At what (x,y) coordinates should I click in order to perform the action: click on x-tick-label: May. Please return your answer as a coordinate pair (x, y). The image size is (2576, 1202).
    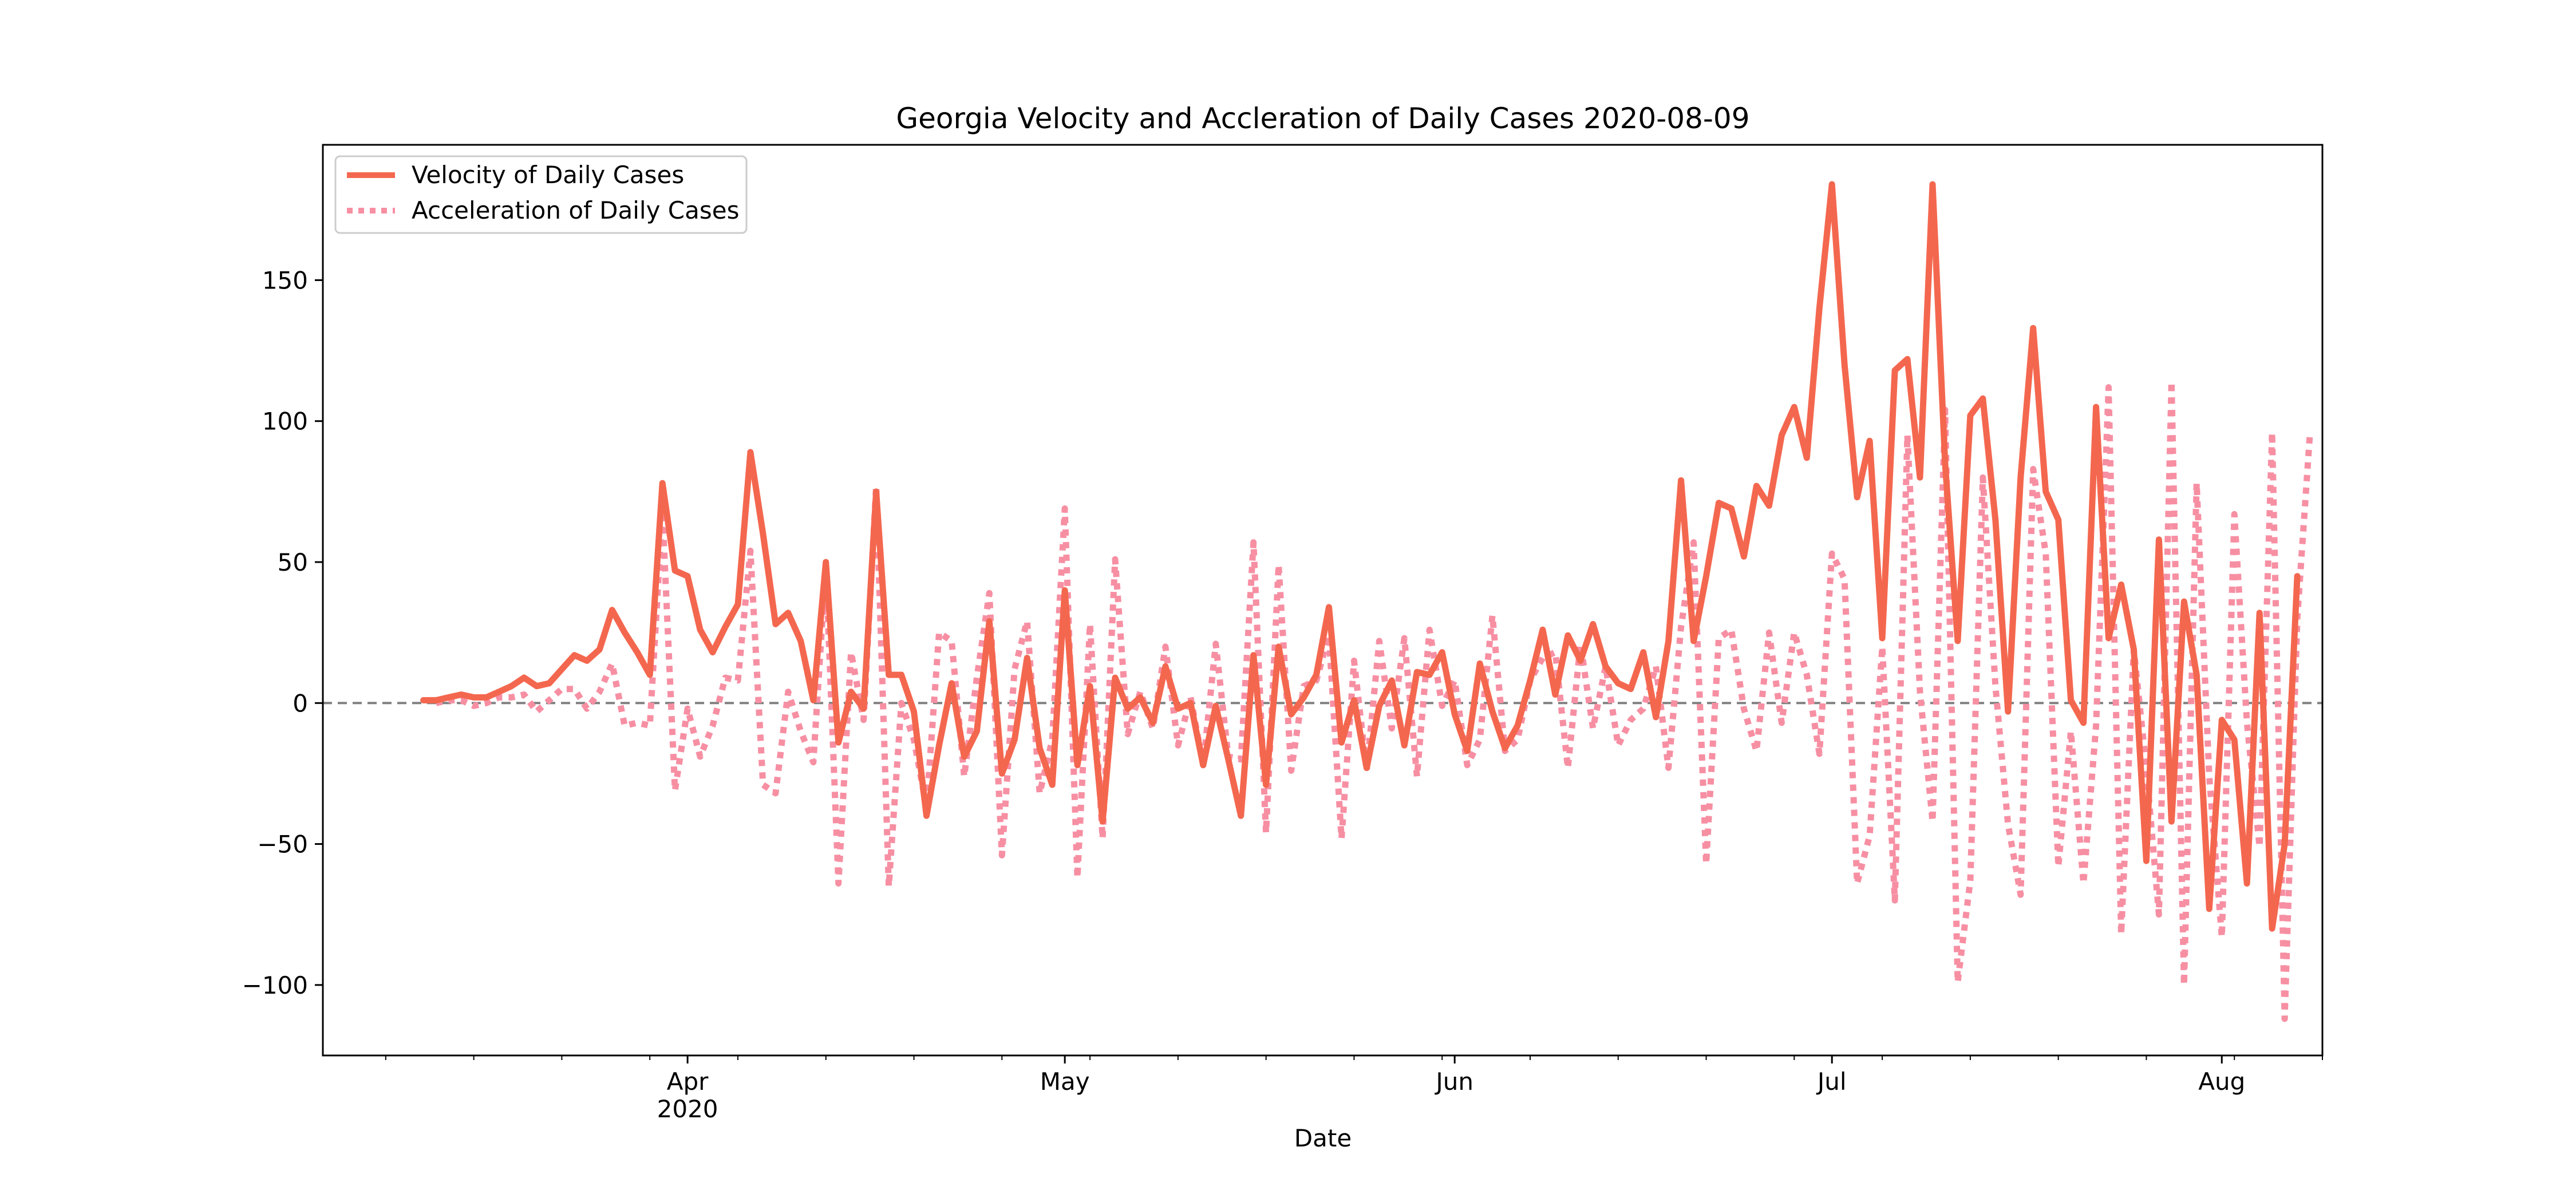
    Looking at the image, I should click on (1065, 1082).